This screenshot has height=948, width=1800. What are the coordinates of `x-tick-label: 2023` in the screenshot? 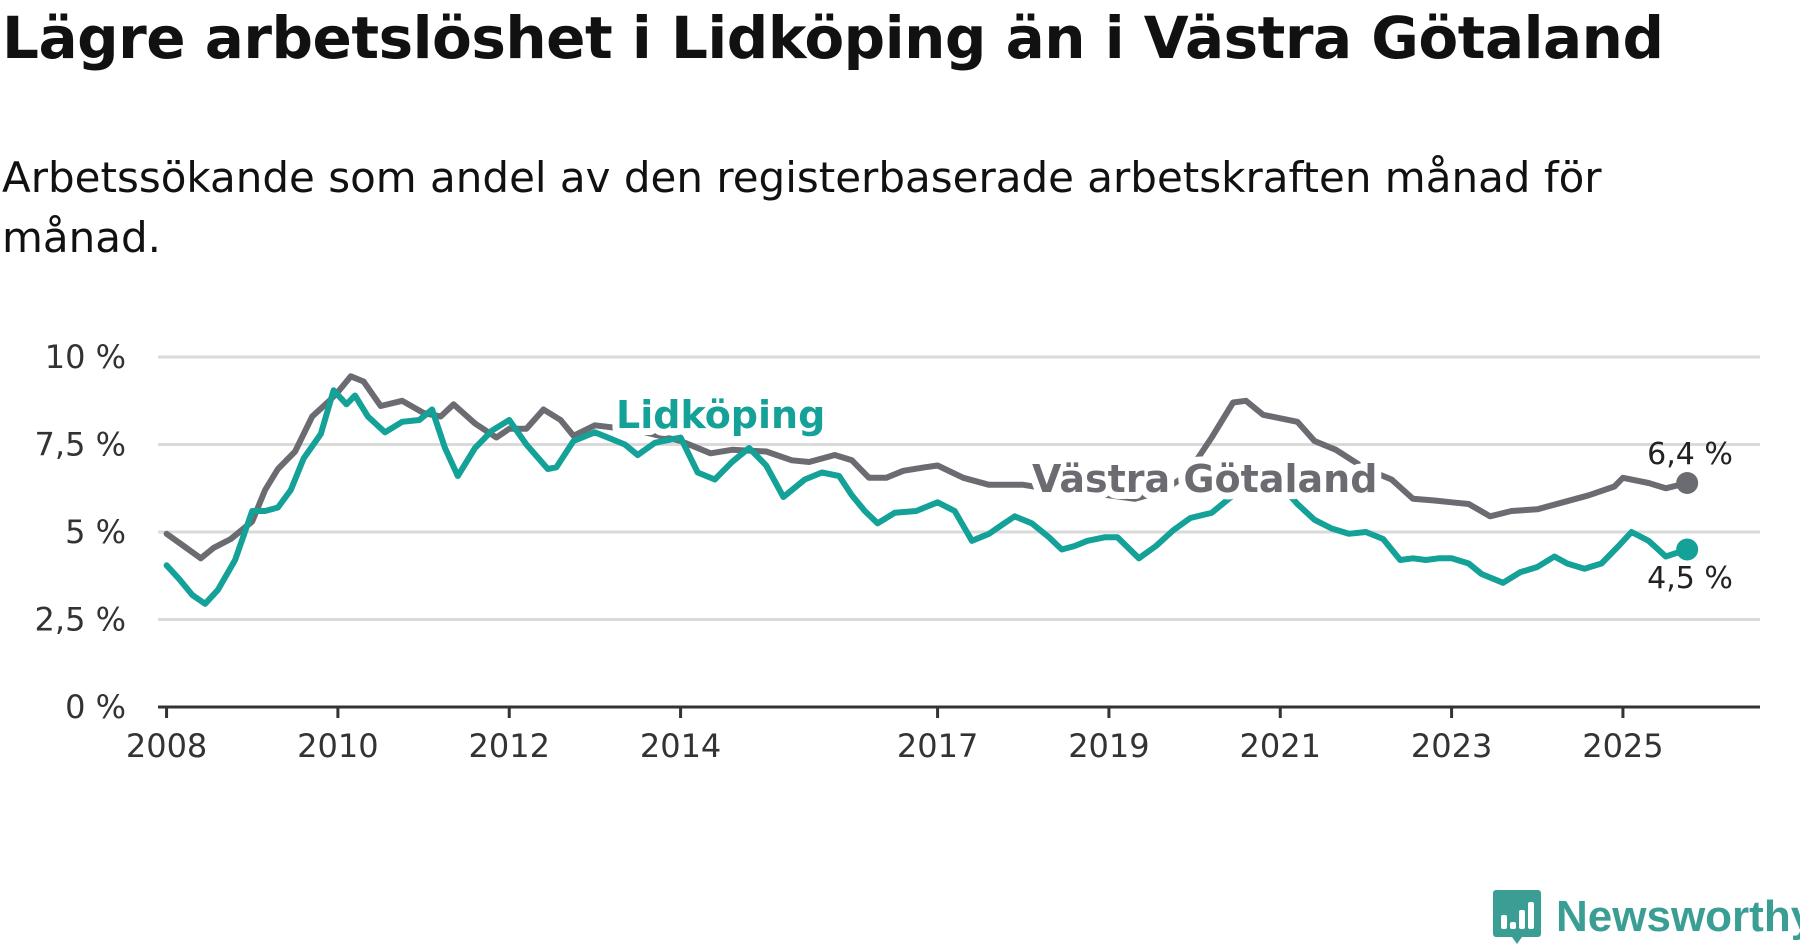 It's located at (1451, 746).